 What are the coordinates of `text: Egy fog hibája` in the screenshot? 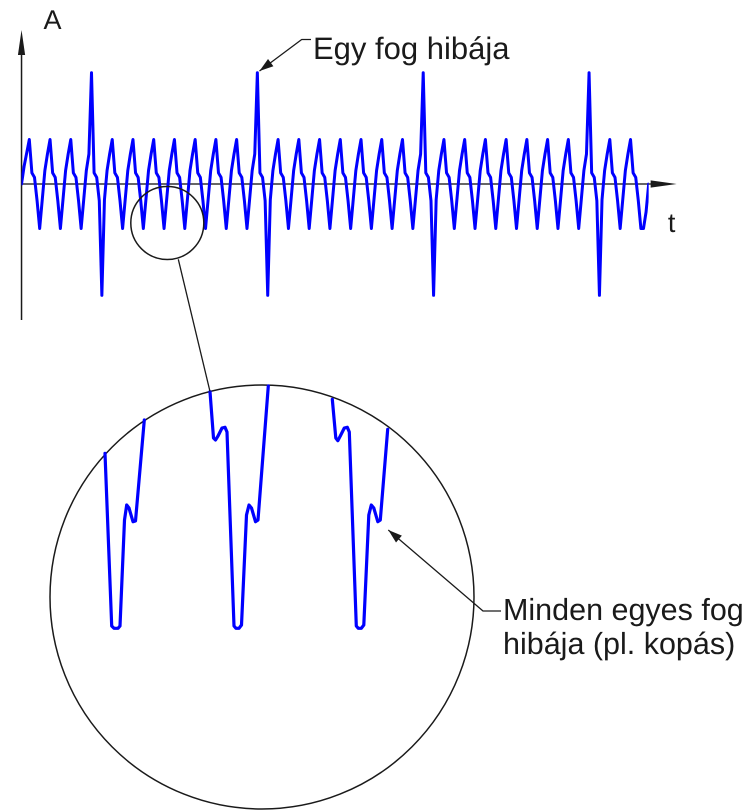 It's located at (411, 48).